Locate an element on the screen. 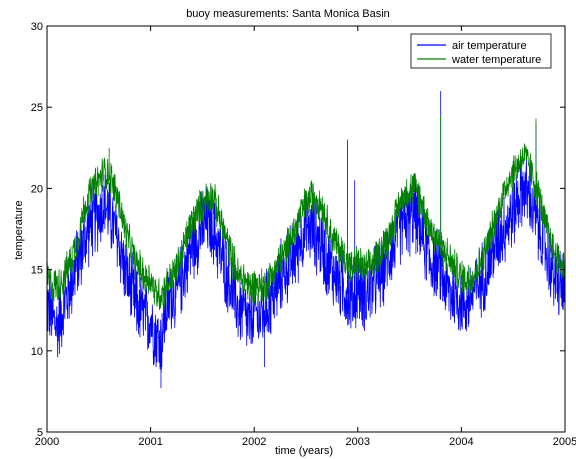  x-tick-label: 2001 is located at coordinates (150, 442).